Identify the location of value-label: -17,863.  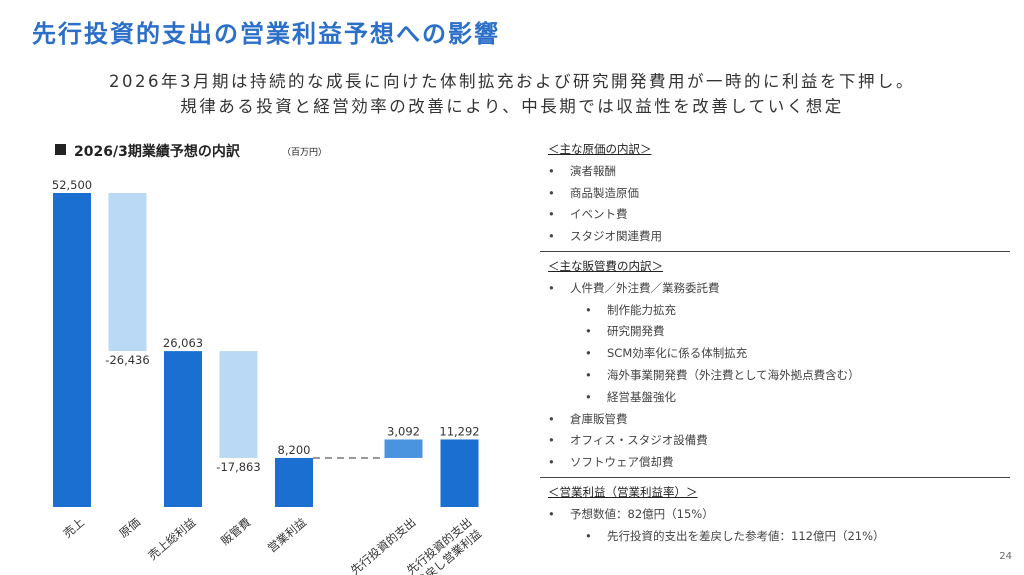
(238, 467).